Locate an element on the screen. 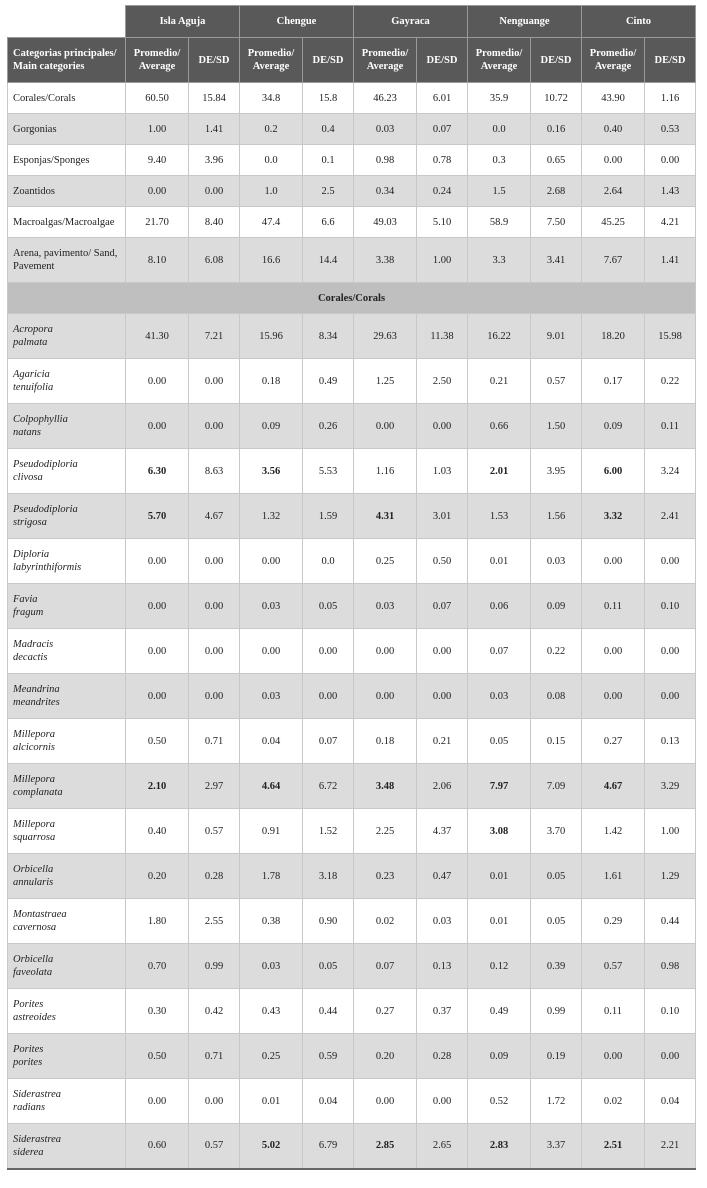 This screenshot has height=1188, width=707. value-cell: 2.25 is located at coordinates (385, 831).